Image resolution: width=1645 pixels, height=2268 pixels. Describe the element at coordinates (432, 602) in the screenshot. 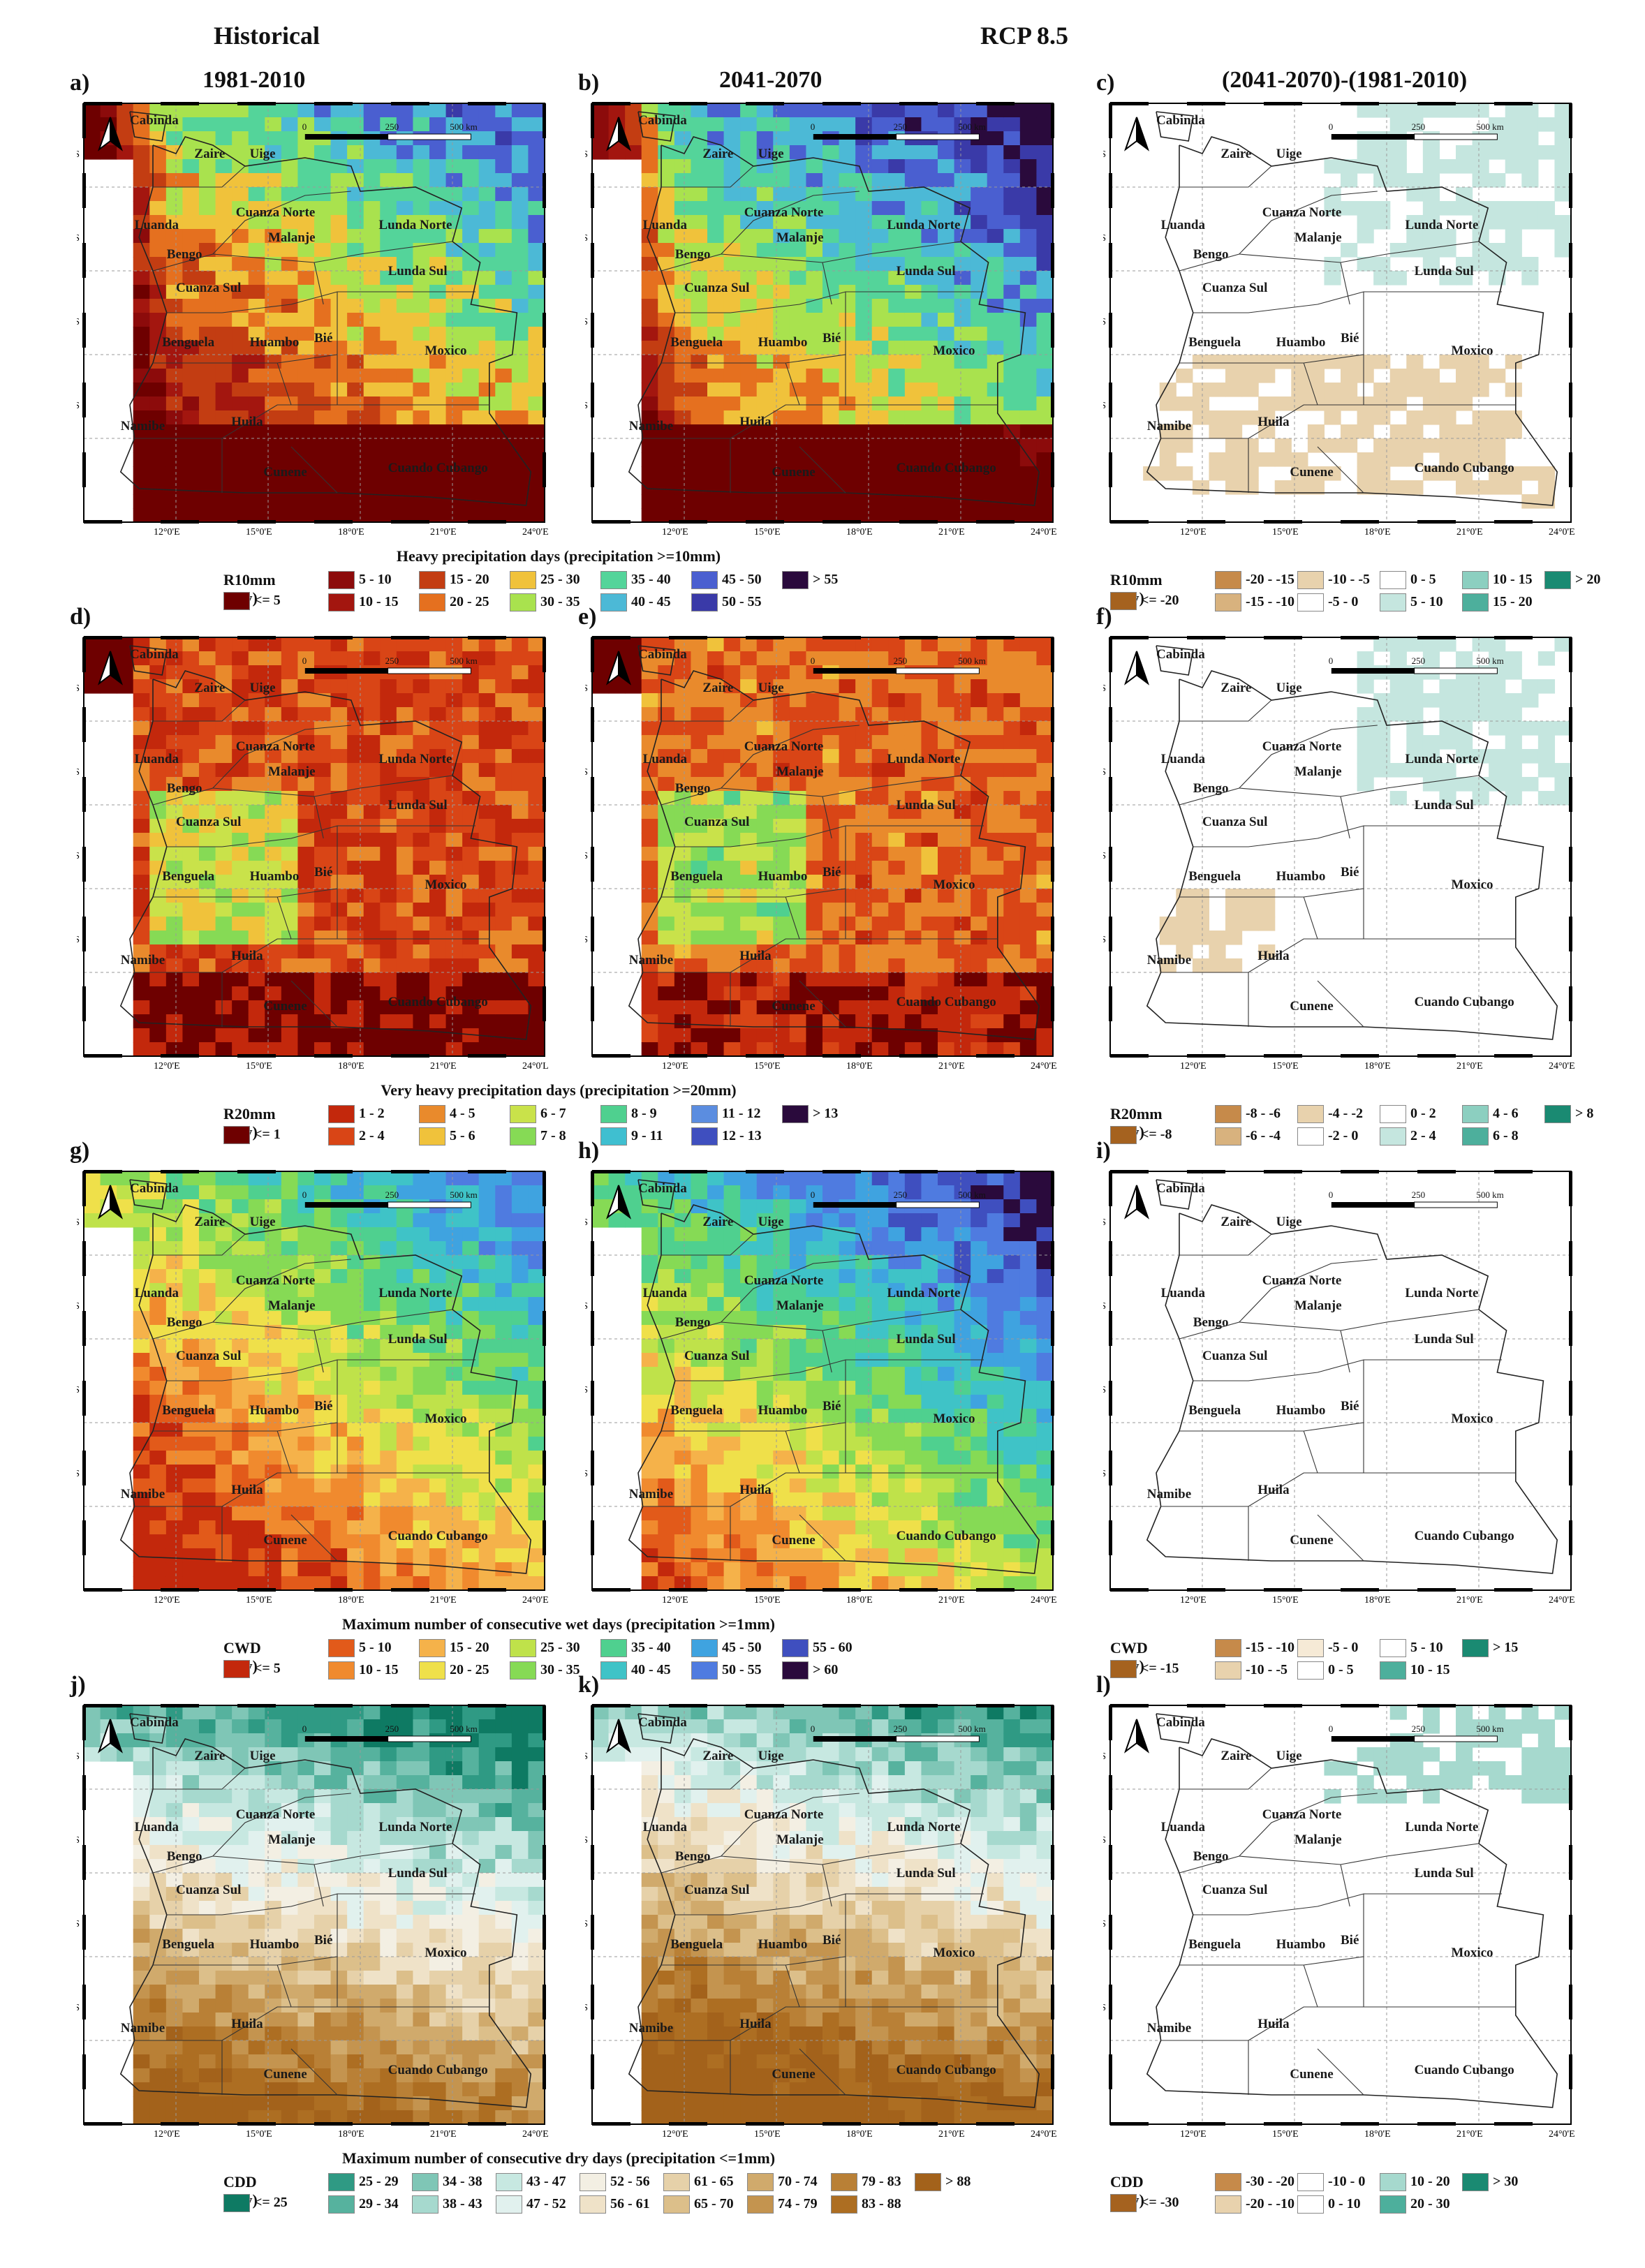

I see `legend-swatch` at that location.